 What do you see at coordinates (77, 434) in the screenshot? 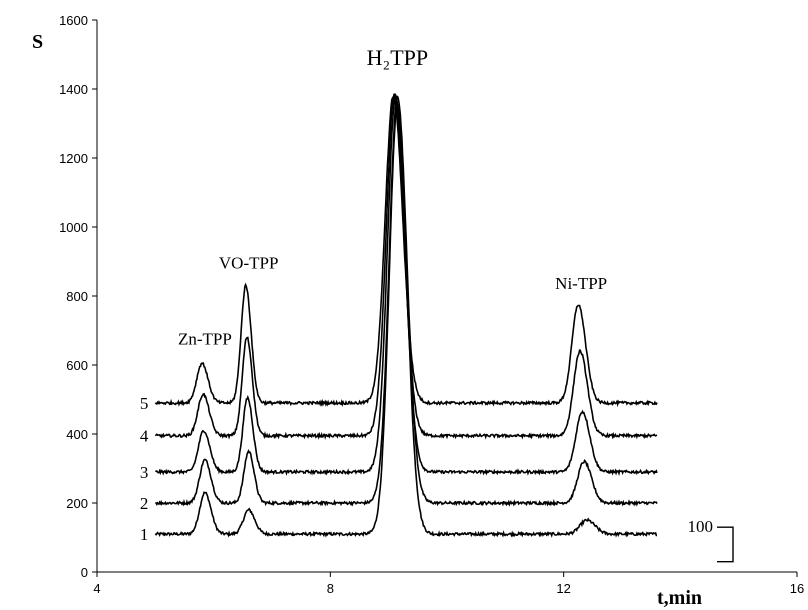
I see `y-tick-label: 400` at bounding box center [77, 434].